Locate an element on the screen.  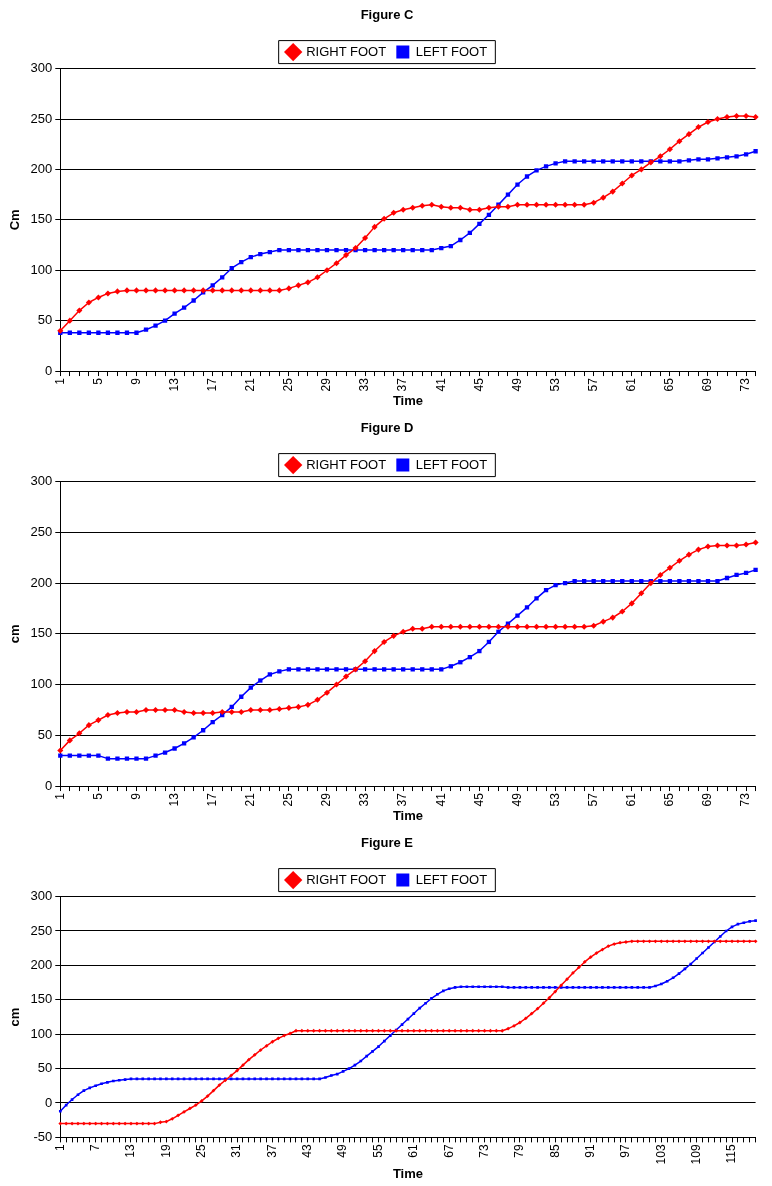
x-tick-label: 79 is located at coordinates (519, 1151).